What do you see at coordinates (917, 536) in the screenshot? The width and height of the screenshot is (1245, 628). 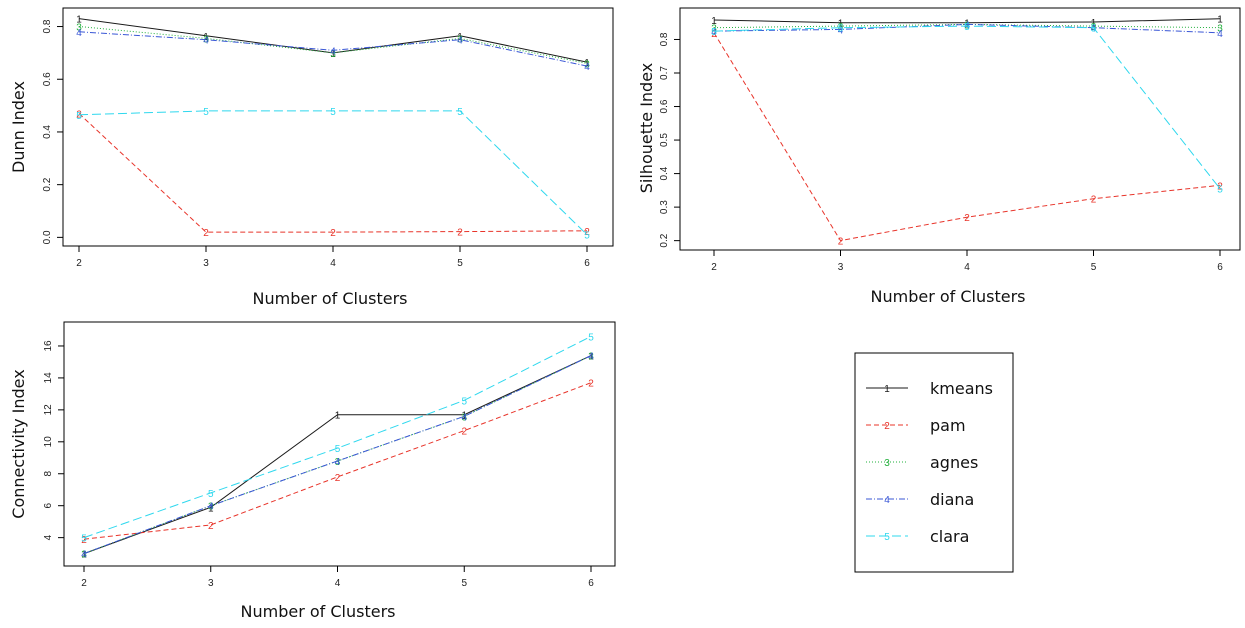 I see `legend-item-clara: 5 clara` at bounding box center [917, 536].